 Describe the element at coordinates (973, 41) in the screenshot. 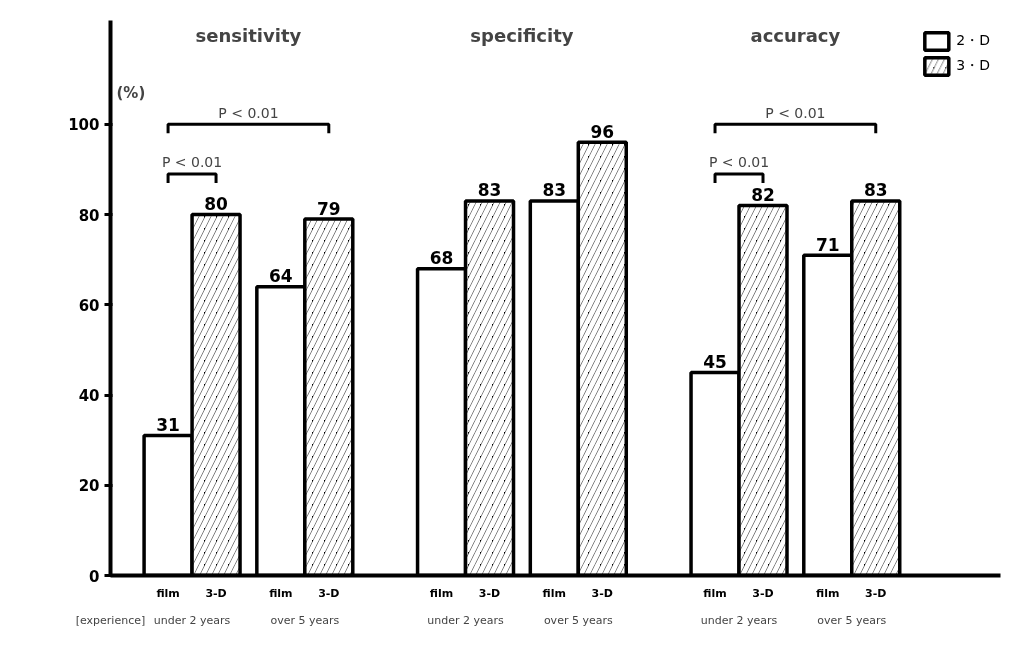

I see `legend-label: 2・D` at that location.